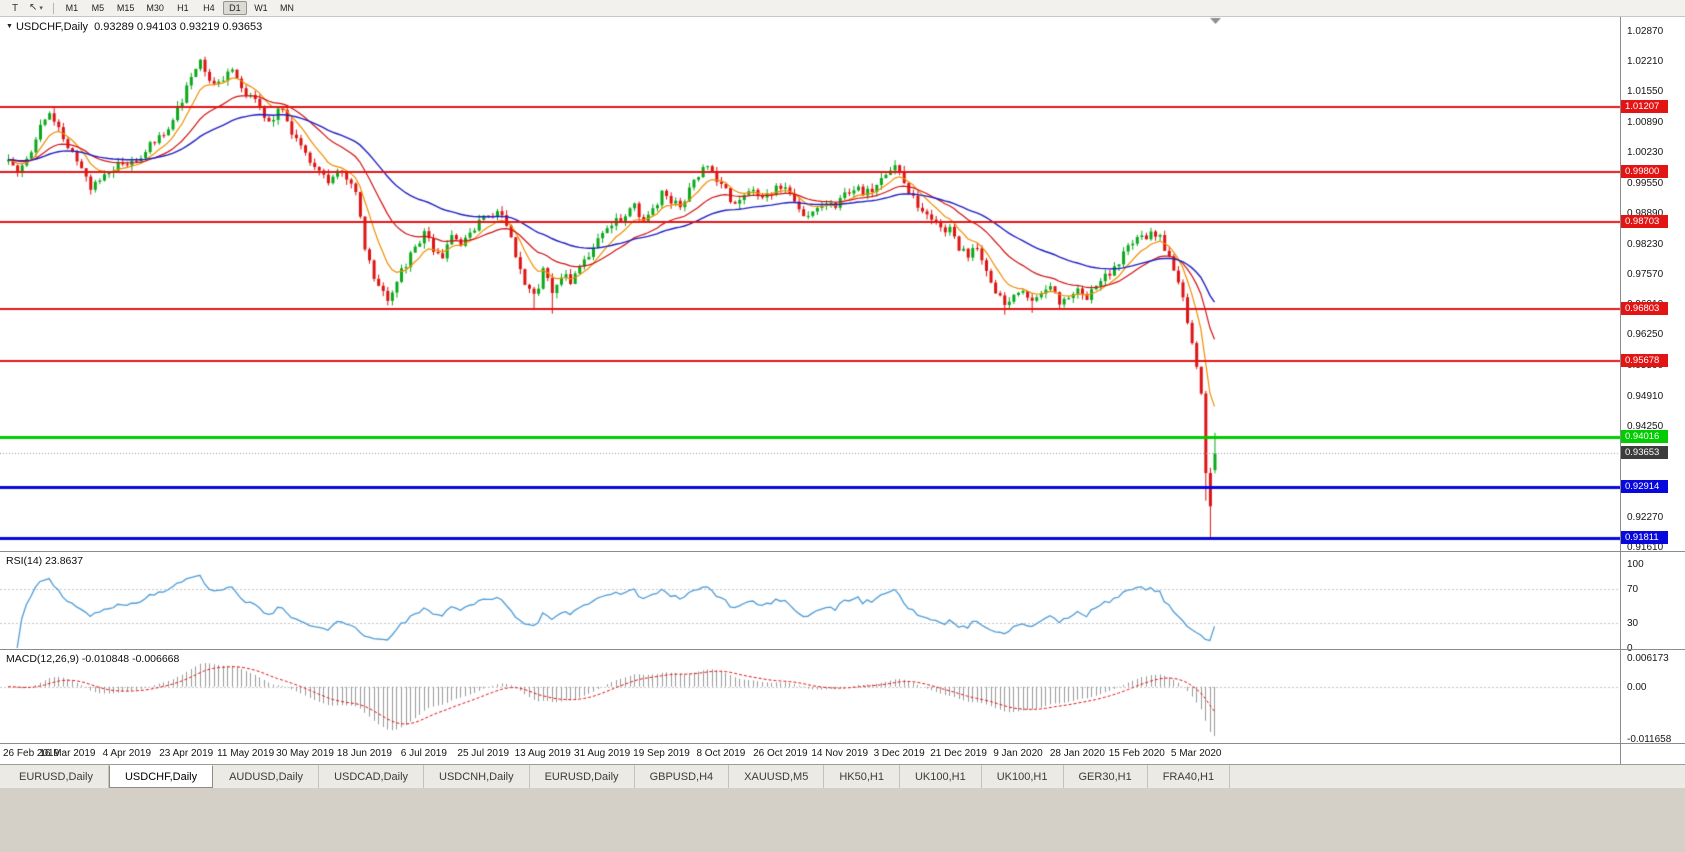 The width and height of the screenshot is (1685, 852). What do you see at coordinates (542, 753) in the screenshot?
I see `date-label: 13 Aug 2019` at bounding box center [542, 753].